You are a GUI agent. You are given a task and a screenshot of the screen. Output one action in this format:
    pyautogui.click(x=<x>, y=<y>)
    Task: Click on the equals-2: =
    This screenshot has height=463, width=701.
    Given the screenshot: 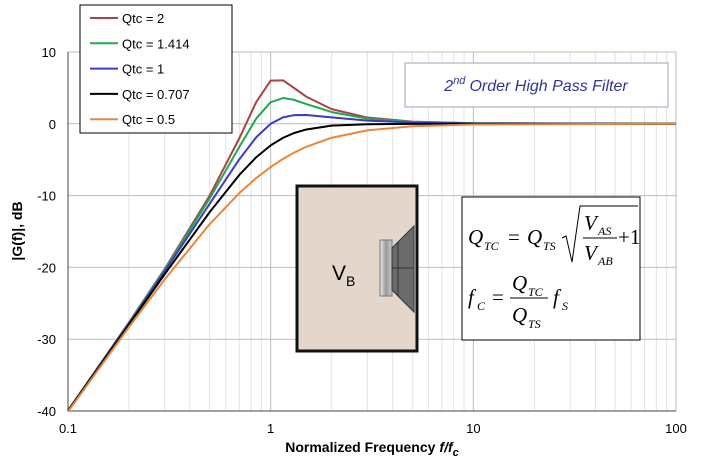 What is the action you would take?
    pyautogui.click(x=498, y=297)
    